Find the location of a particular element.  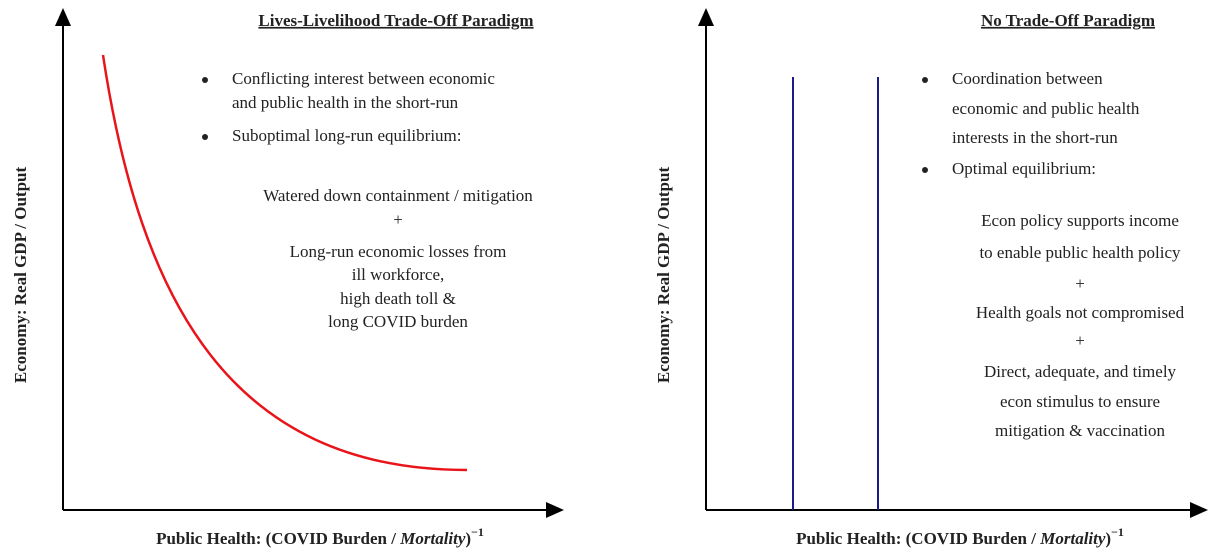

body-text: econ stimulus to ensure is located at coordinates (1080, 401).